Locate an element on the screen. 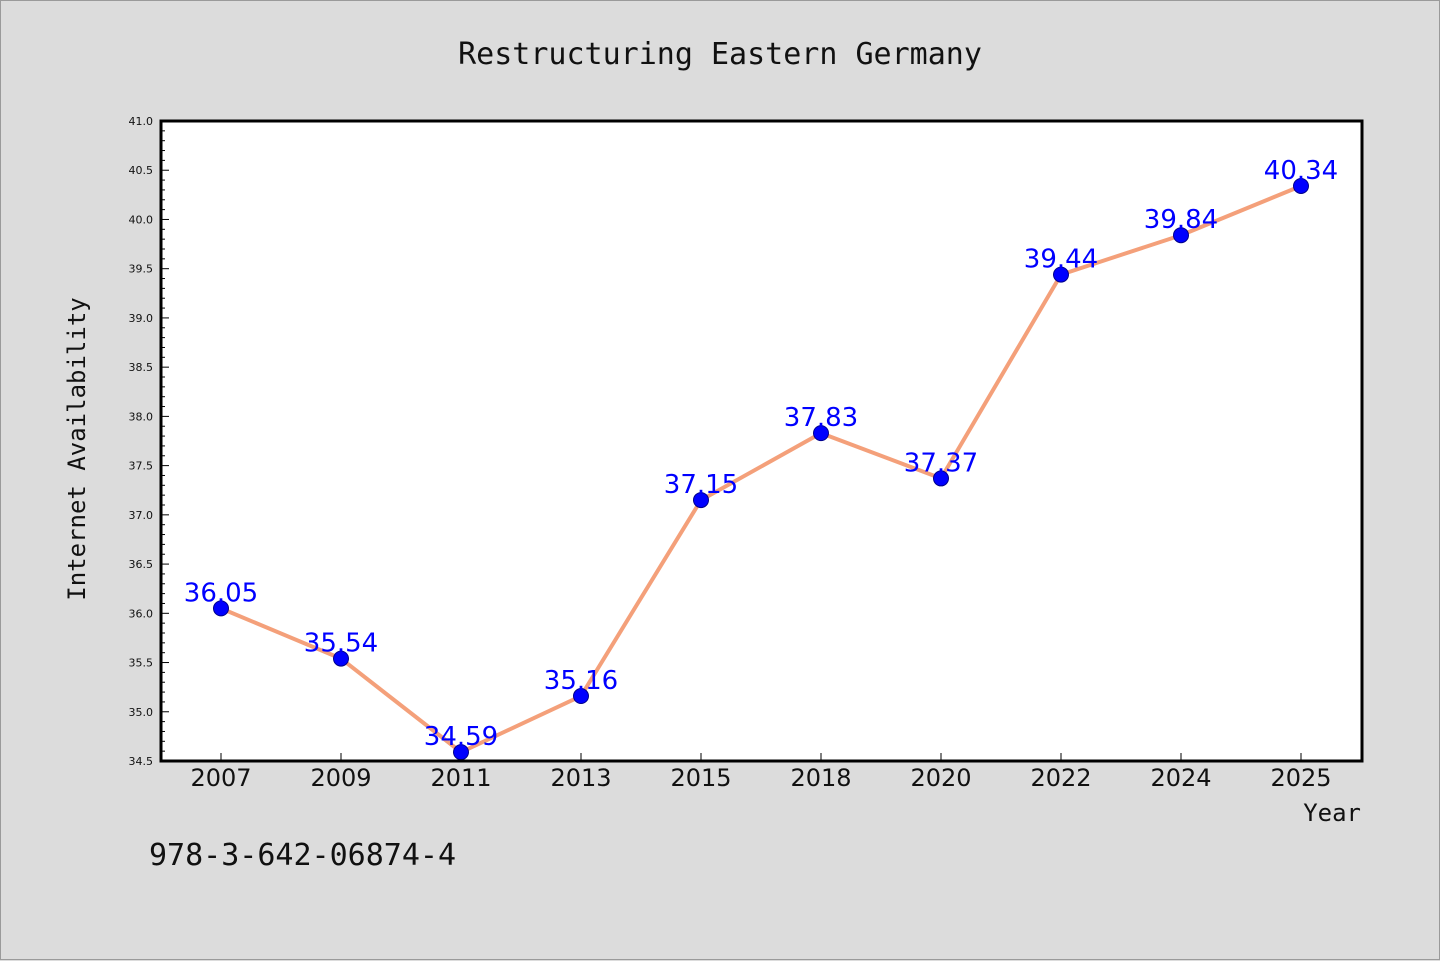  x-tick-label: 2024 is located at coordinates (1180, 778).